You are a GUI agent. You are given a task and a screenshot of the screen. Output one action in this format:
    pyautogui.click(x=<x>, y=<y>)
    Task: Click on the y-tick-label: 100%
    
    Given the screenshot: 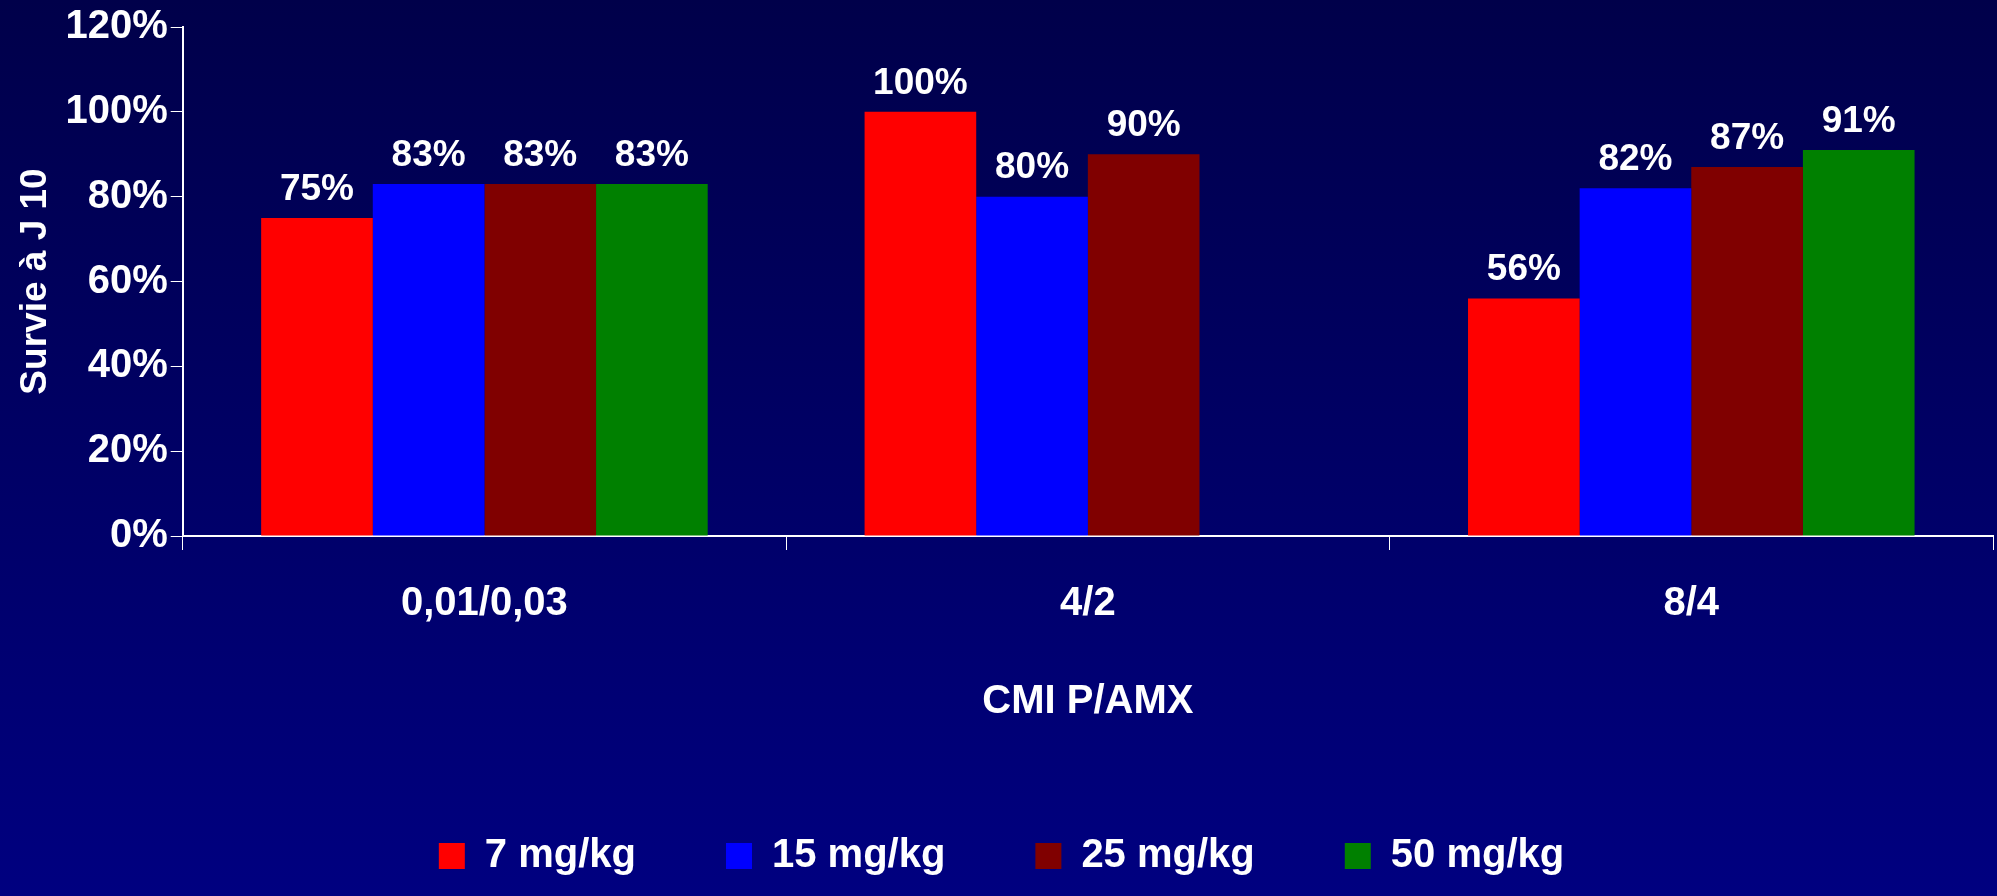 What is the action you would take?
    pyautogui.click(x=116, y=108)
    